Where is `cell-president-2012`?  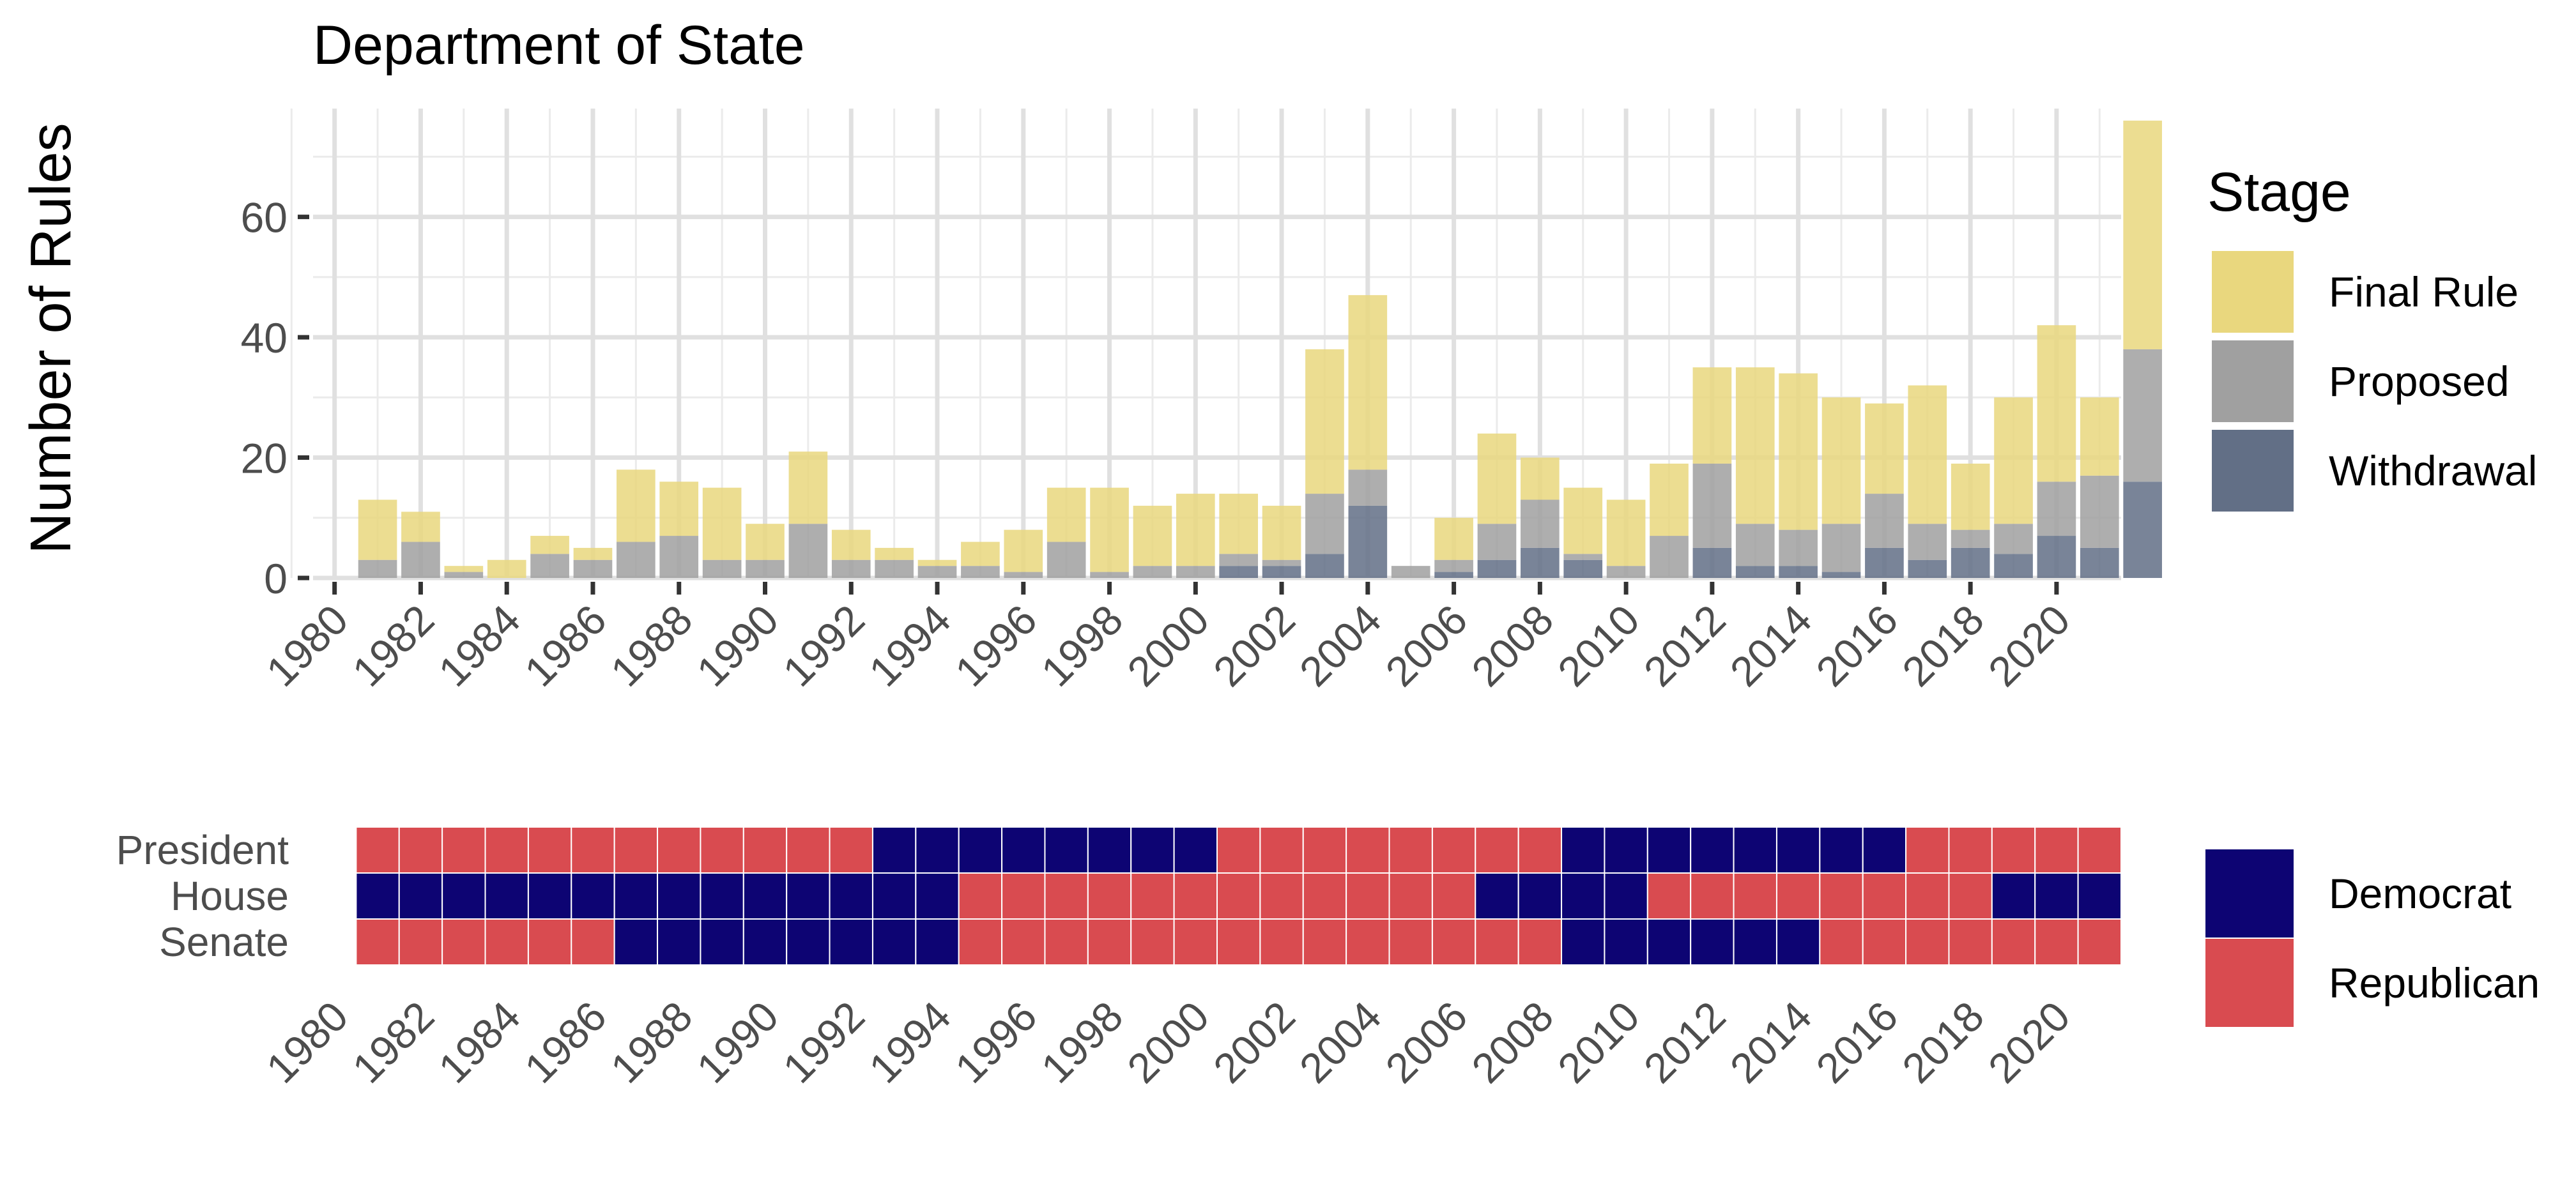 cell-president-2012 is located at coordinates (1712, 850).